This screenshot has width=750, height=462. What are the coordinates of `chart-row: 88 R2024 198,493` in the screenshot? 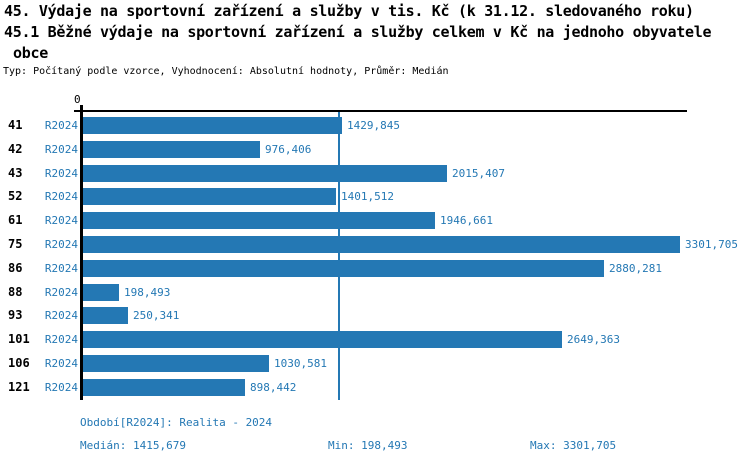 It's located at (375, 292).